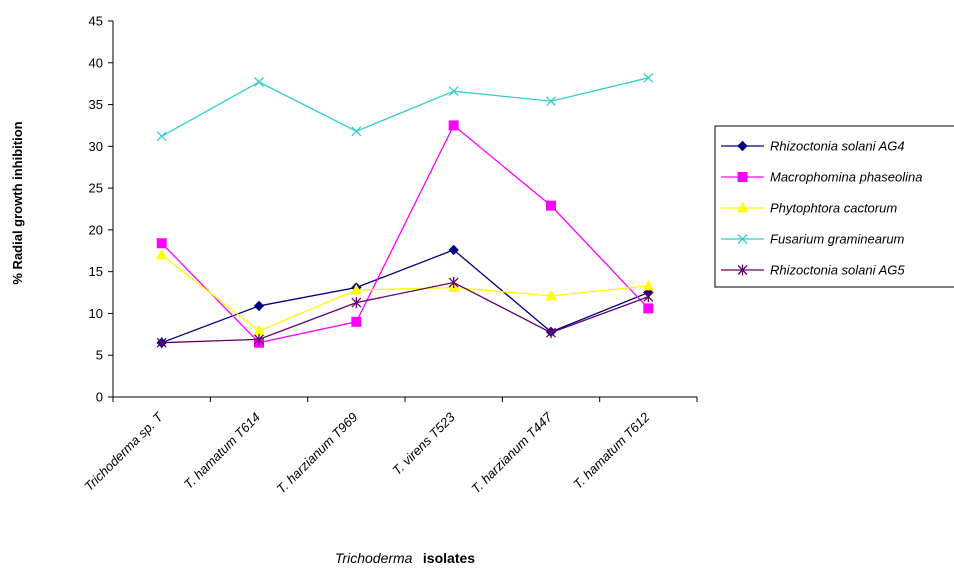 Image resolution: width=954 pixels, height=573 pixels. I want to click on legend-label: Rhizoctonia solani AG5, so click(837, 270).